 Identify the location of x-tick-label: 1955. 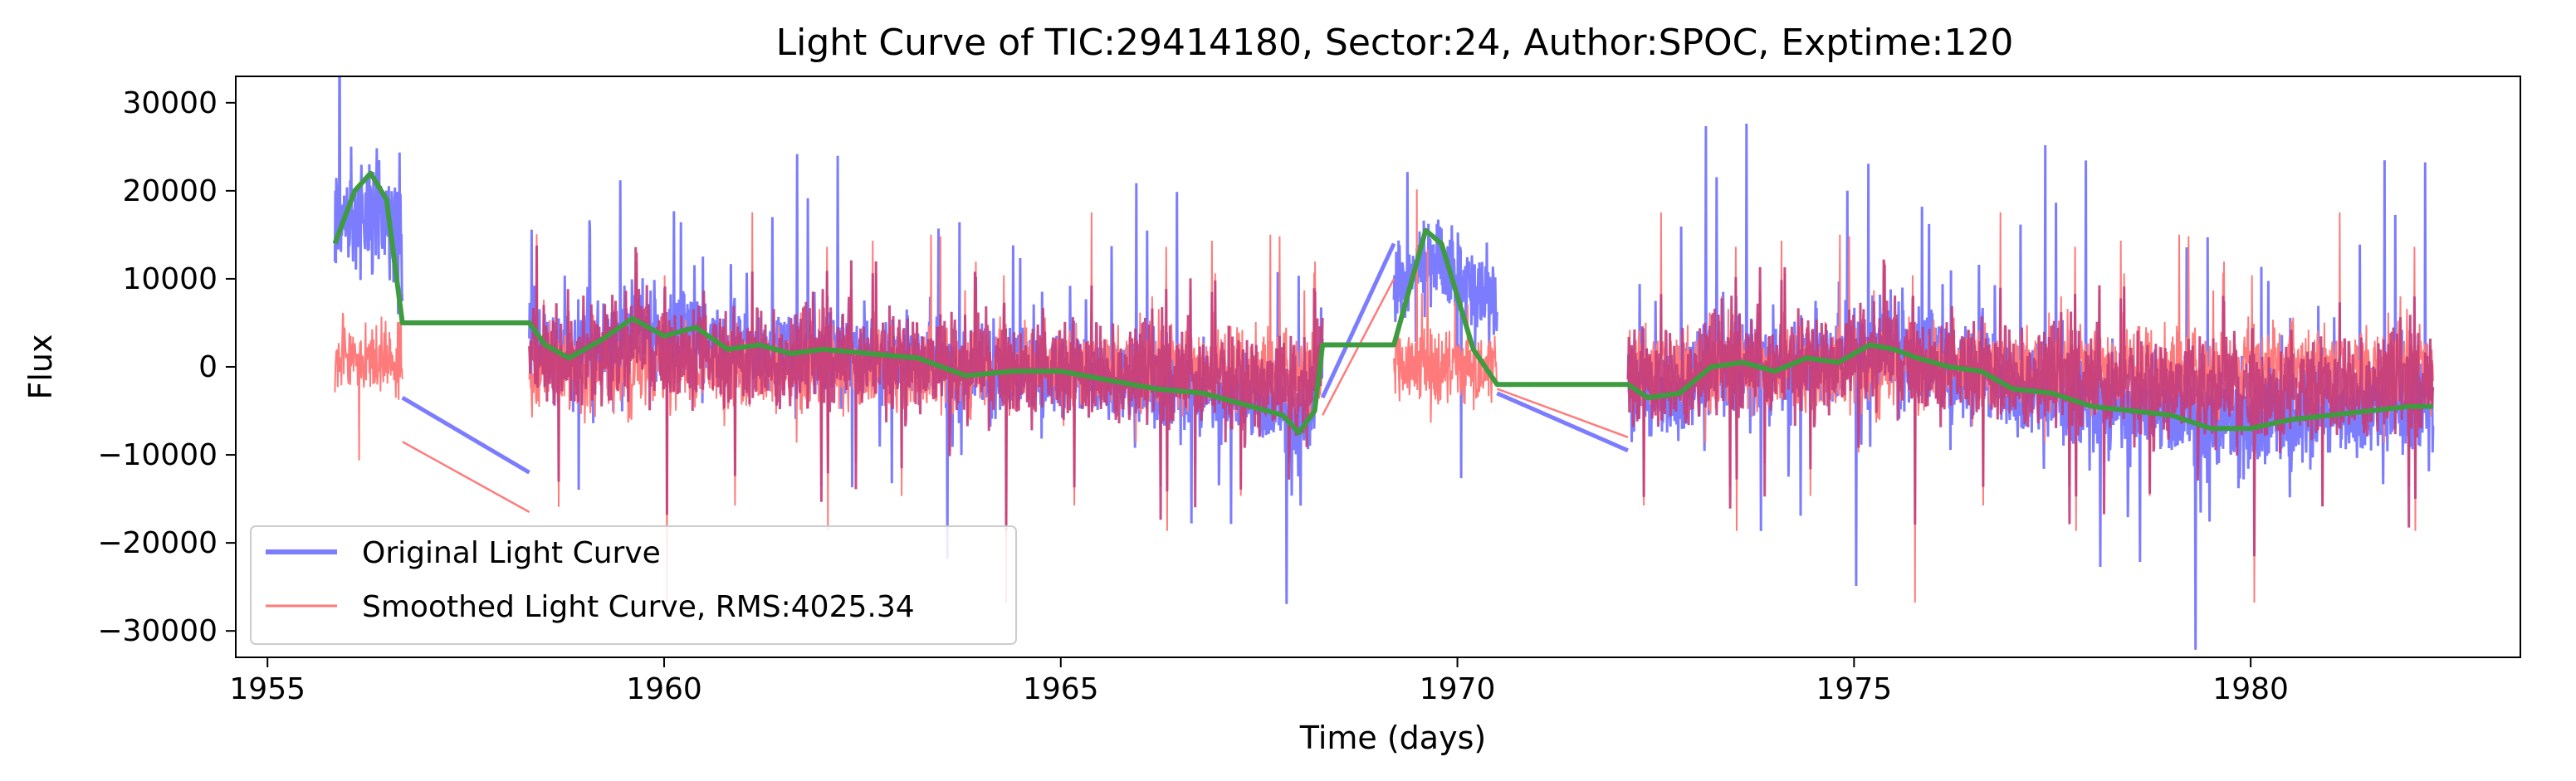
(267, 689).